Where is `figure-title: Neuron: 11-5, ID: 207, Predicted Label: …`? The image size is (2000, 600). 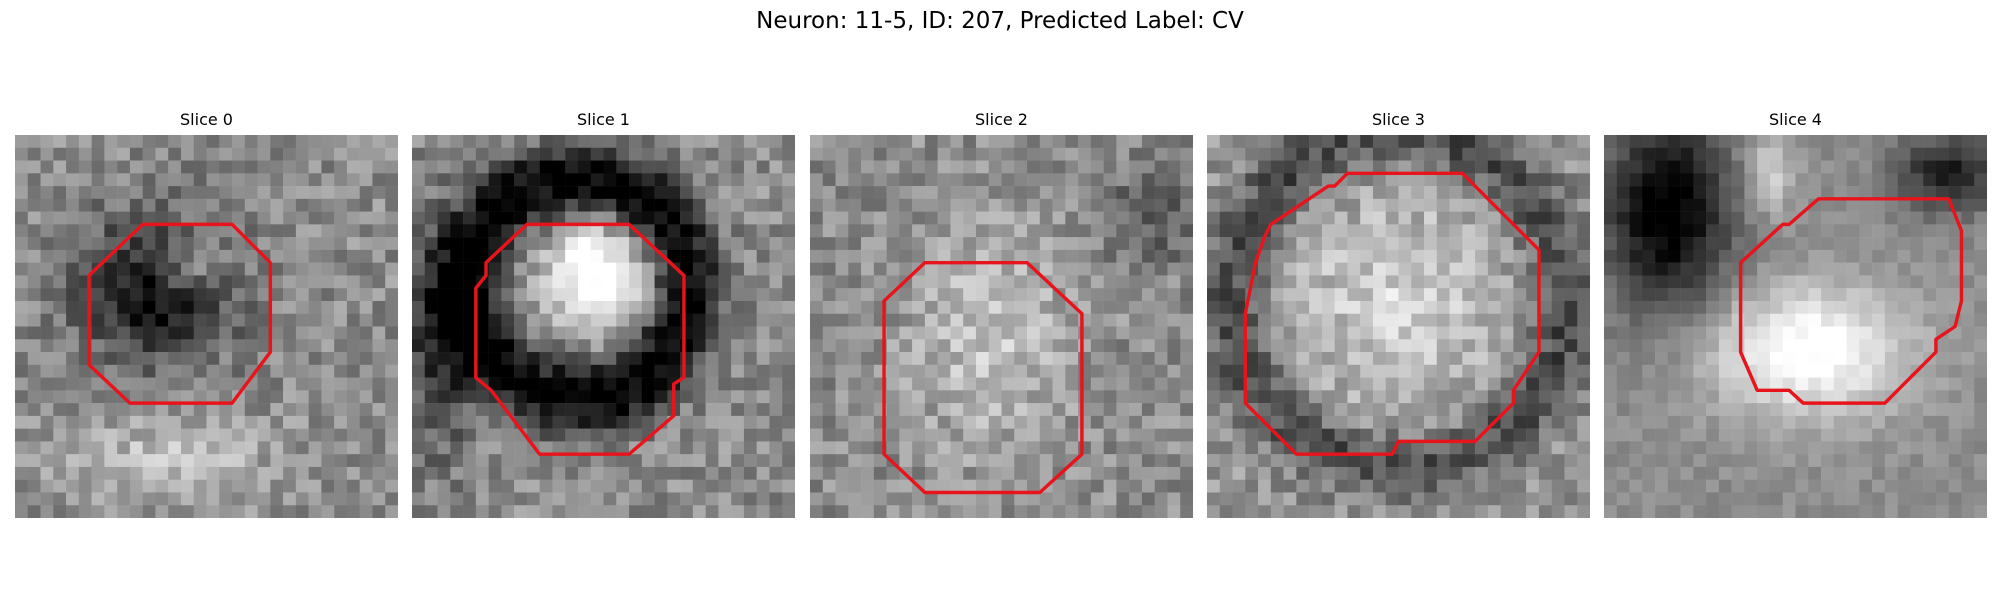
figure-title: Neuron: 11-5, ID: 207, Predicted Label: … is located at coordinates (1000, 21).